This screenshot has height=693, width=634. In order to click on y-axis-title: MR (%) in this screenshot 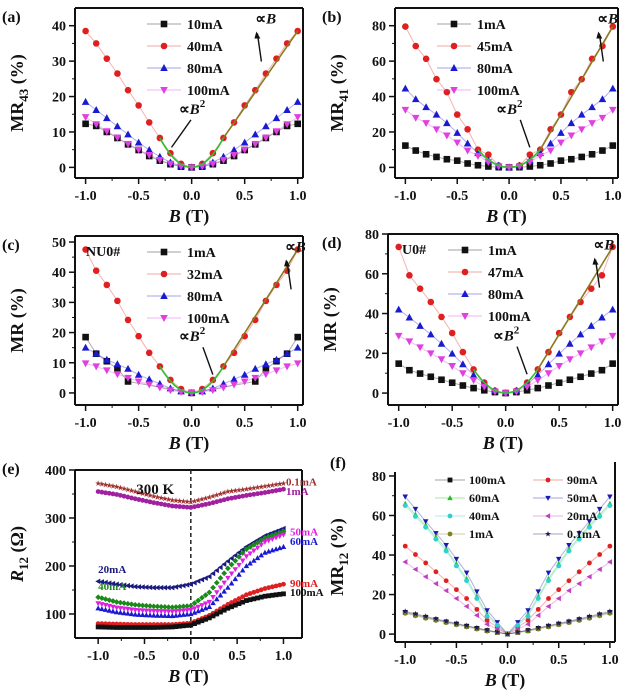, I will do `click(17, 320)`.